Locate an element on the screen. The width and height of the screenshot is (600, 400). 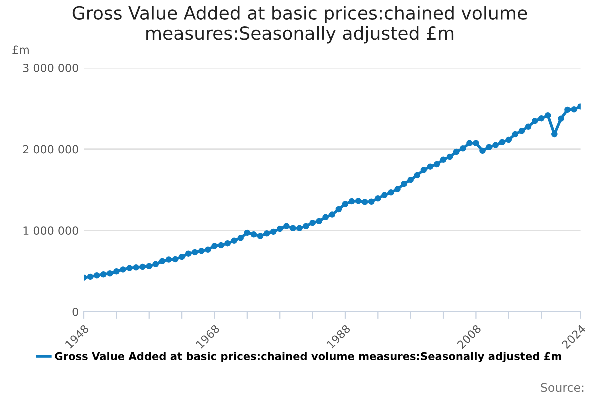
y-tick-label: 2 000 000 is located at coordinates (50, 149).